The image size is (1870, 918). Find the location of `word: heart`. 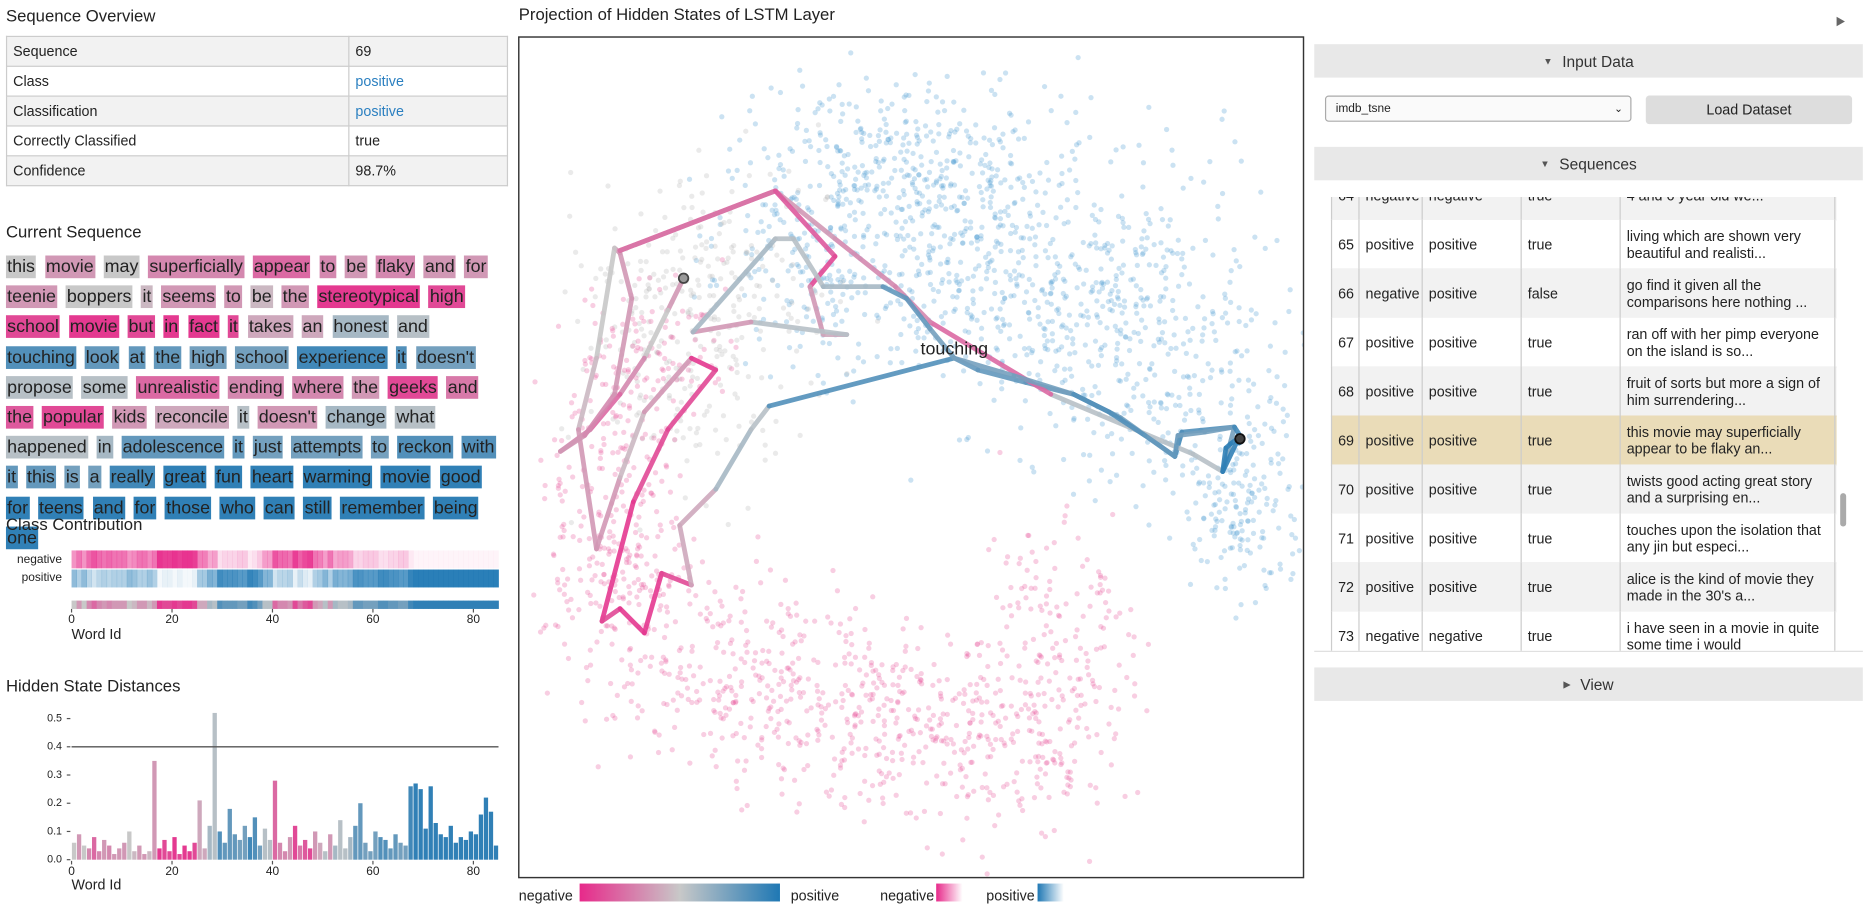

word: heart is located at coordinates (272, 477).